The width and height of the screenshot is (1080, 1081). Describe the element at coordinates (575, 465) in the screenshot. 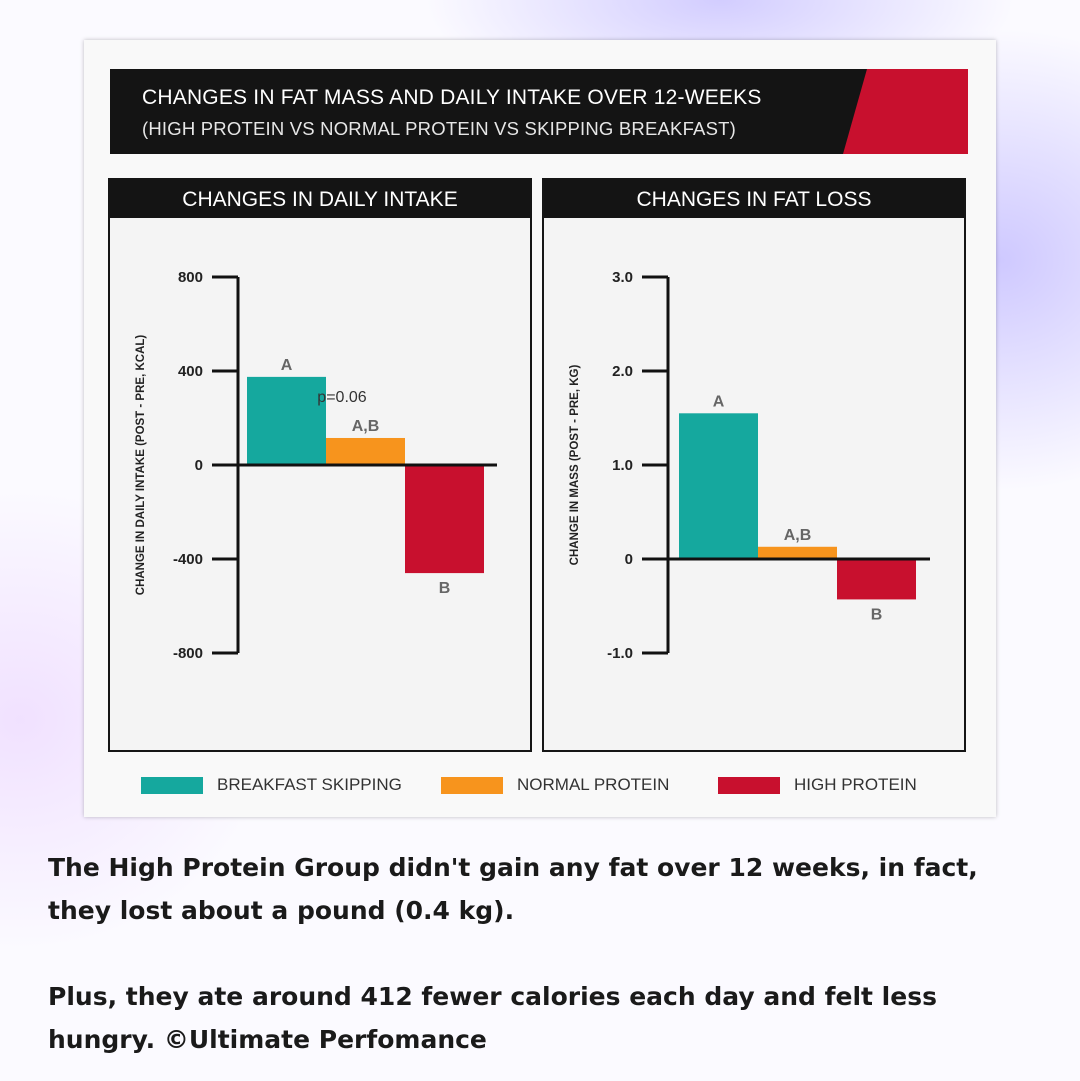

I see `fatloss-y-axis-title: CHANGE IN MASS (POST - PRE, KG)` at that location.